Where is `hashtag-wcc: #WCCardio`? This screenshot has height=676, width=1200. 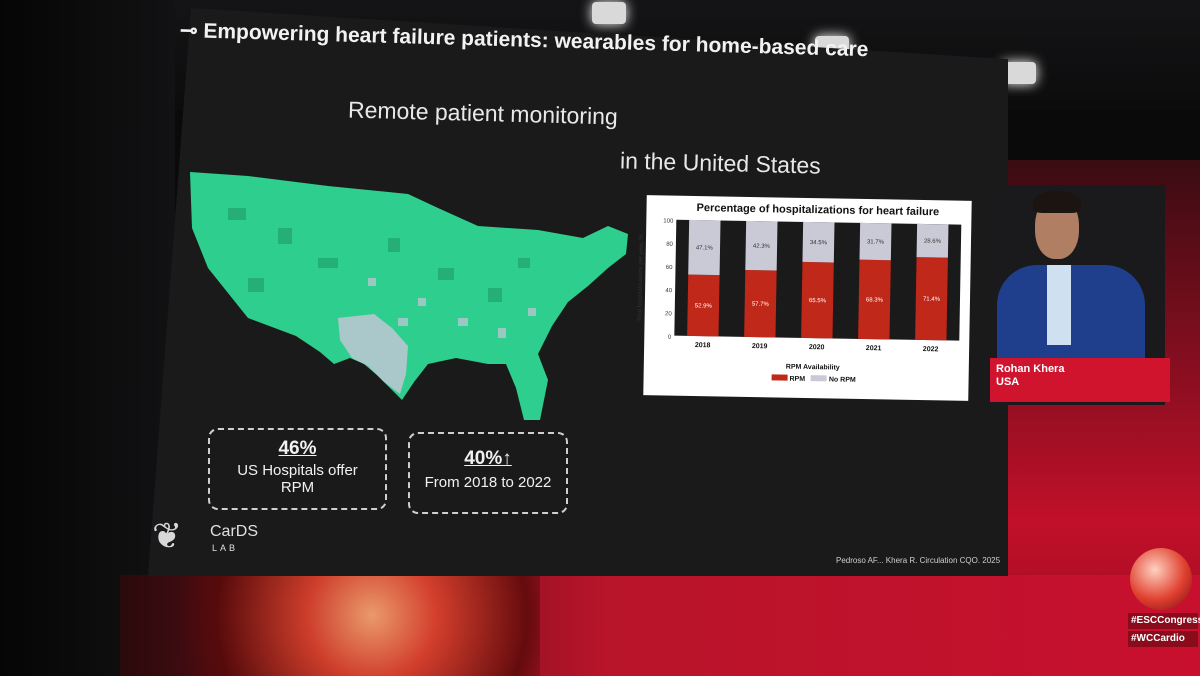 hashtag-wcc: #WCCardio is located at coordinates (1163, 639).